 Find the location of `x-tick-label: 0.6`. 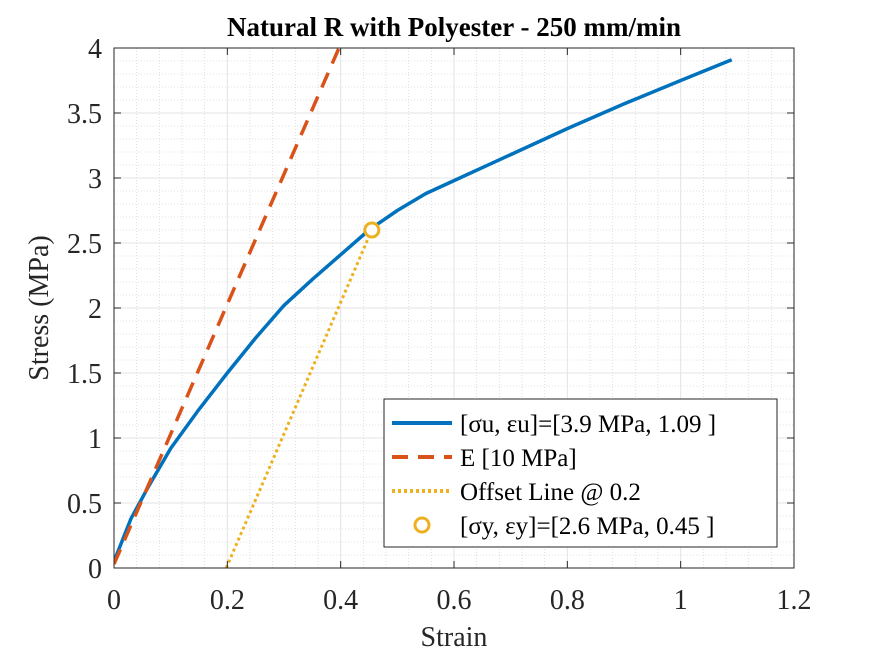

x-tick-label: 0.6 is located at coordinates (454, 600).